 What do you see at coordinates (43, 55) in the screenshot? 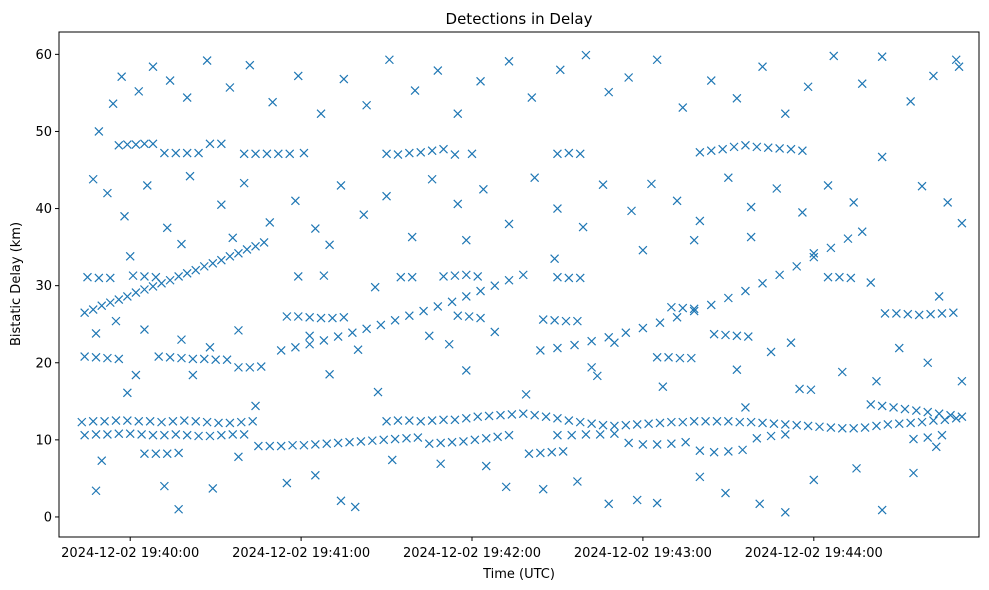
I see `y-tick-label: 60` at bounding box center [43, 55].